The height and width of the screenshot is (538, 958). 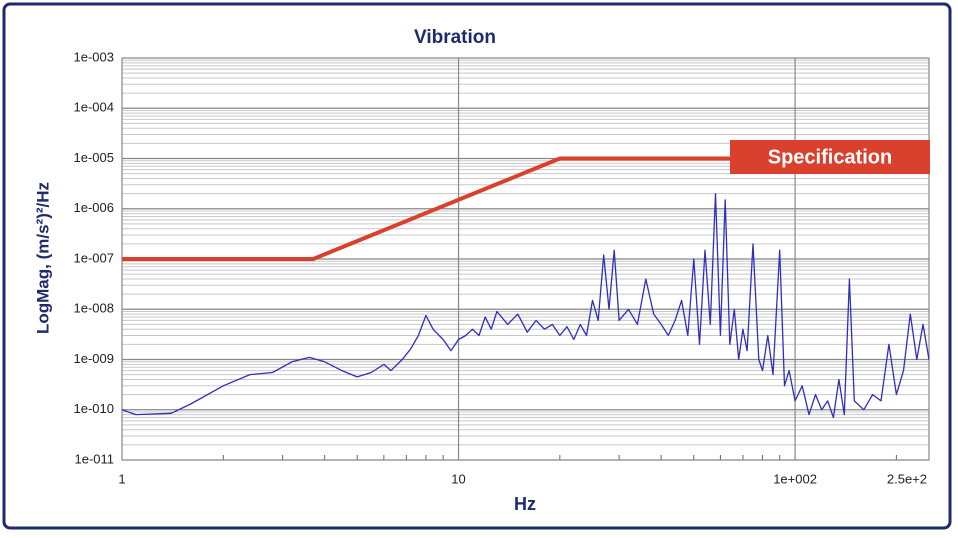 I want to click on y-tick-label: 1e-007, so click(x=94, y=257).